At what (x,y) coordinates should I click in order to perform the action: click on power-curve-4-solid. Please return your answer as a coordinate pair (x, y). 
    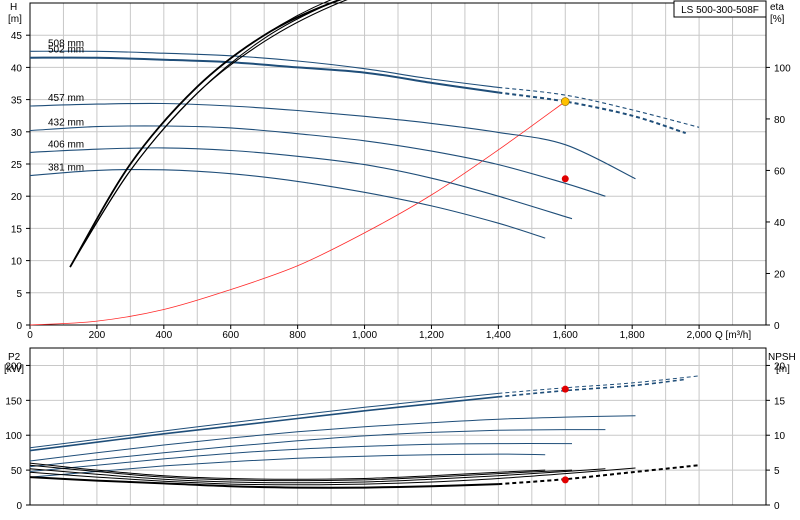
    Looking at the image, I should click on (301, 457).